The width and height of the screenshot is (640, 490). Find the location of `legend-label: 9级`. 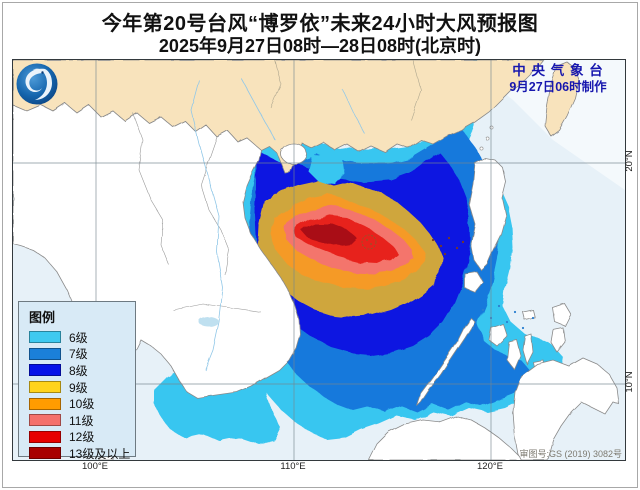

legend-label: 9级 is located at coordinates (78, 387).